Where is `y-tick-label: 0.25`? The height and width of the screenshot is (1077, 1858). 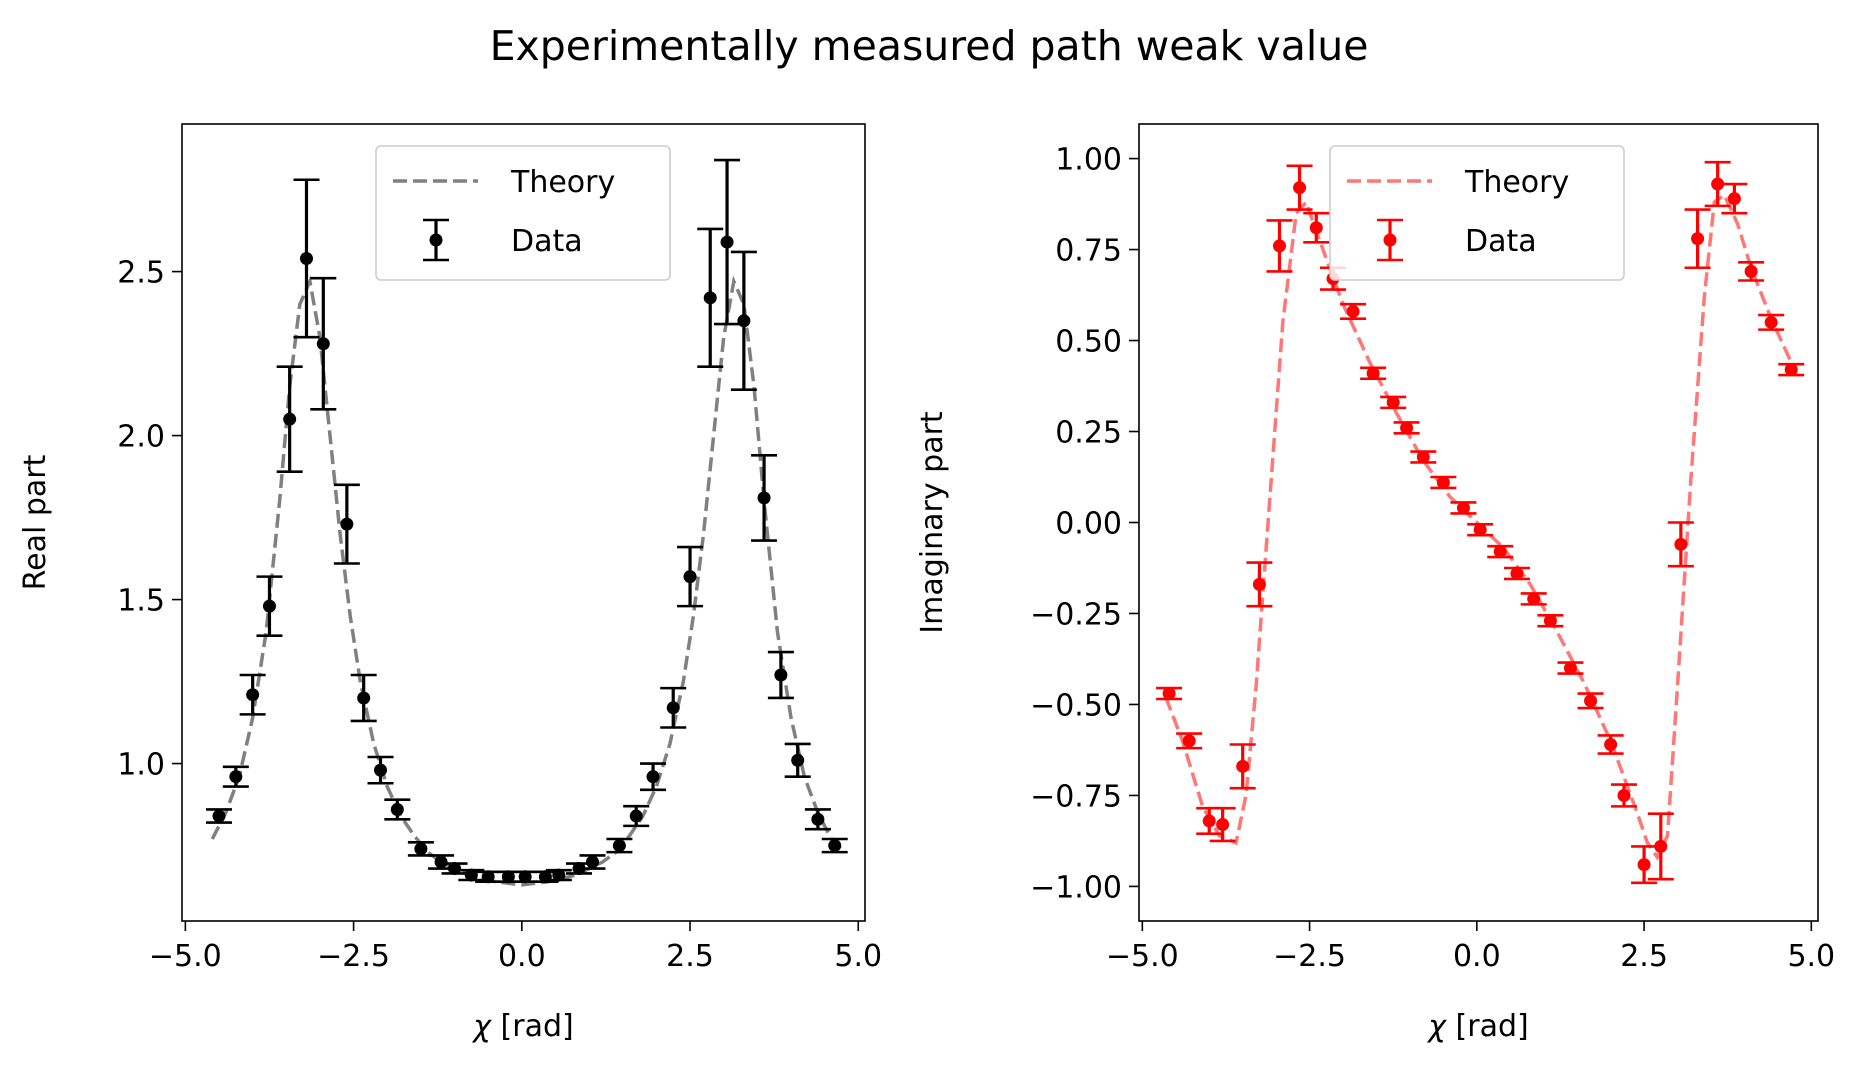 y-tick-label: 0.25 is located at coordinates (1088, 433).